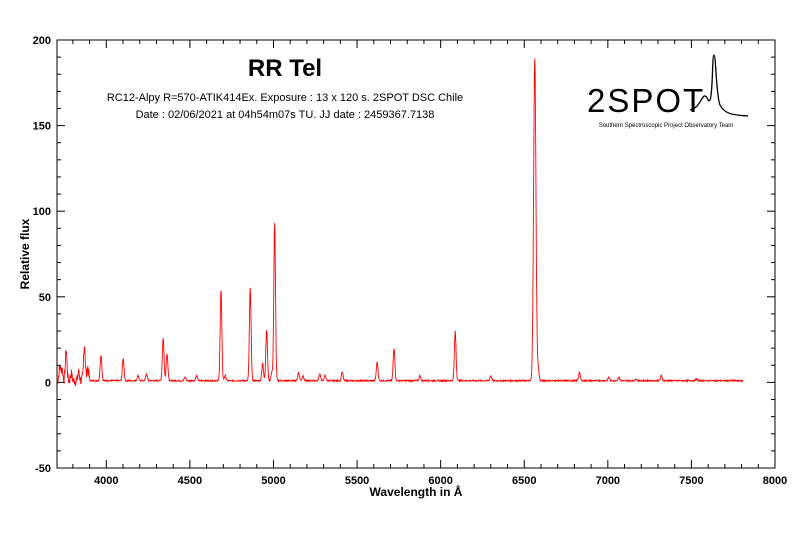 Image resolution: width=800 pixels, height=533 pixels. What do you see at coordinates (719, 85) in the screenshot?
I see `logo-peak-icon` at bounding box center [719, 85].